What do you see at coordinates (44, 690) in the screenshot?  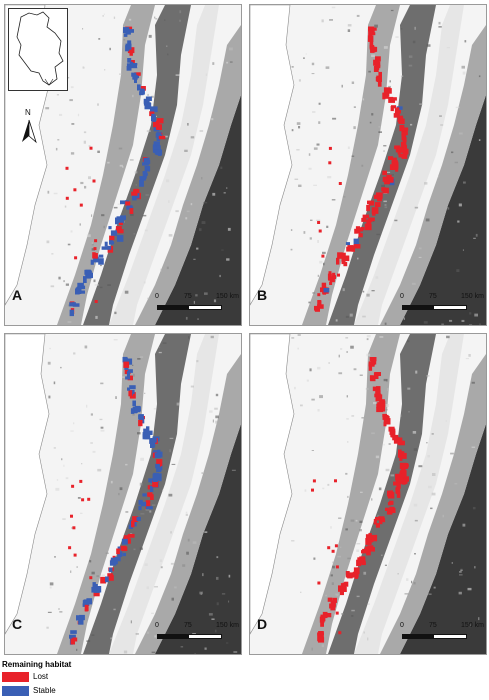 I see `legend-label-stable: Stable` at bounding box center [44, 690].